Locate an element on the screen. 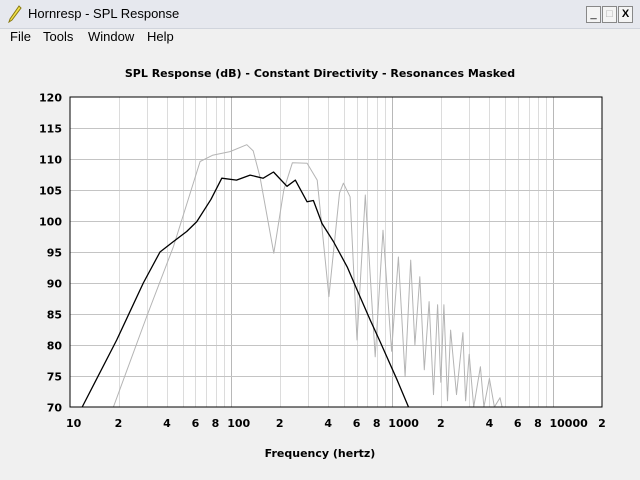 Image resolution: width=640 pixels, height=480 pixels. close-button: X is located at coordinates (625, 14).